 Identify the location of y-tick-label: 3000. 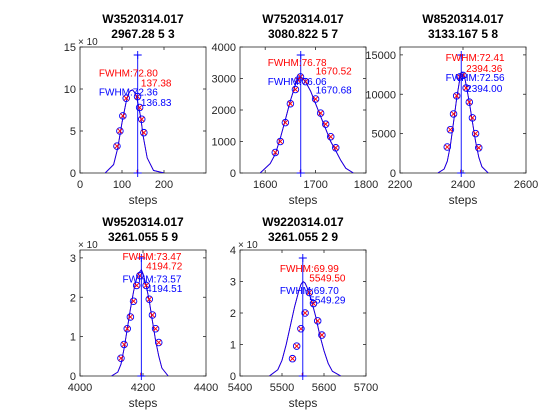
(224, 80).